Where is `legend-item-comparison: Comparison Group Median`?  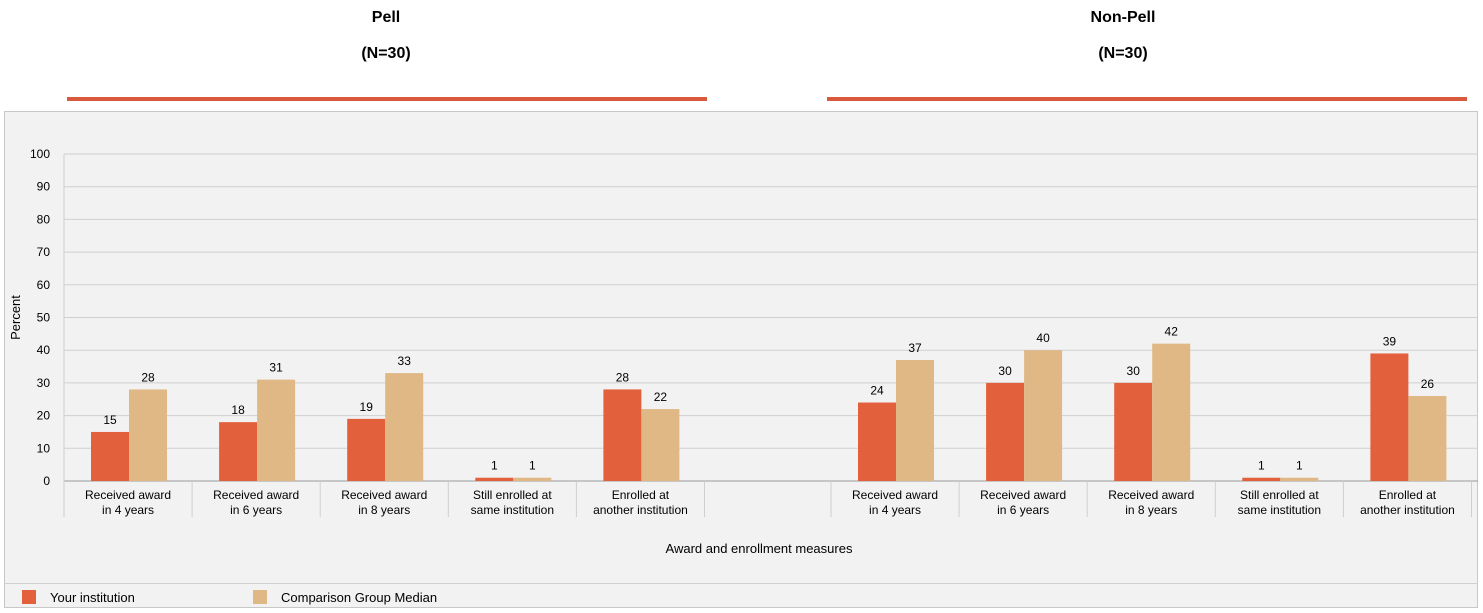 legend-item-comparison: Comparison Group Median is located at coordinates (345, 597).